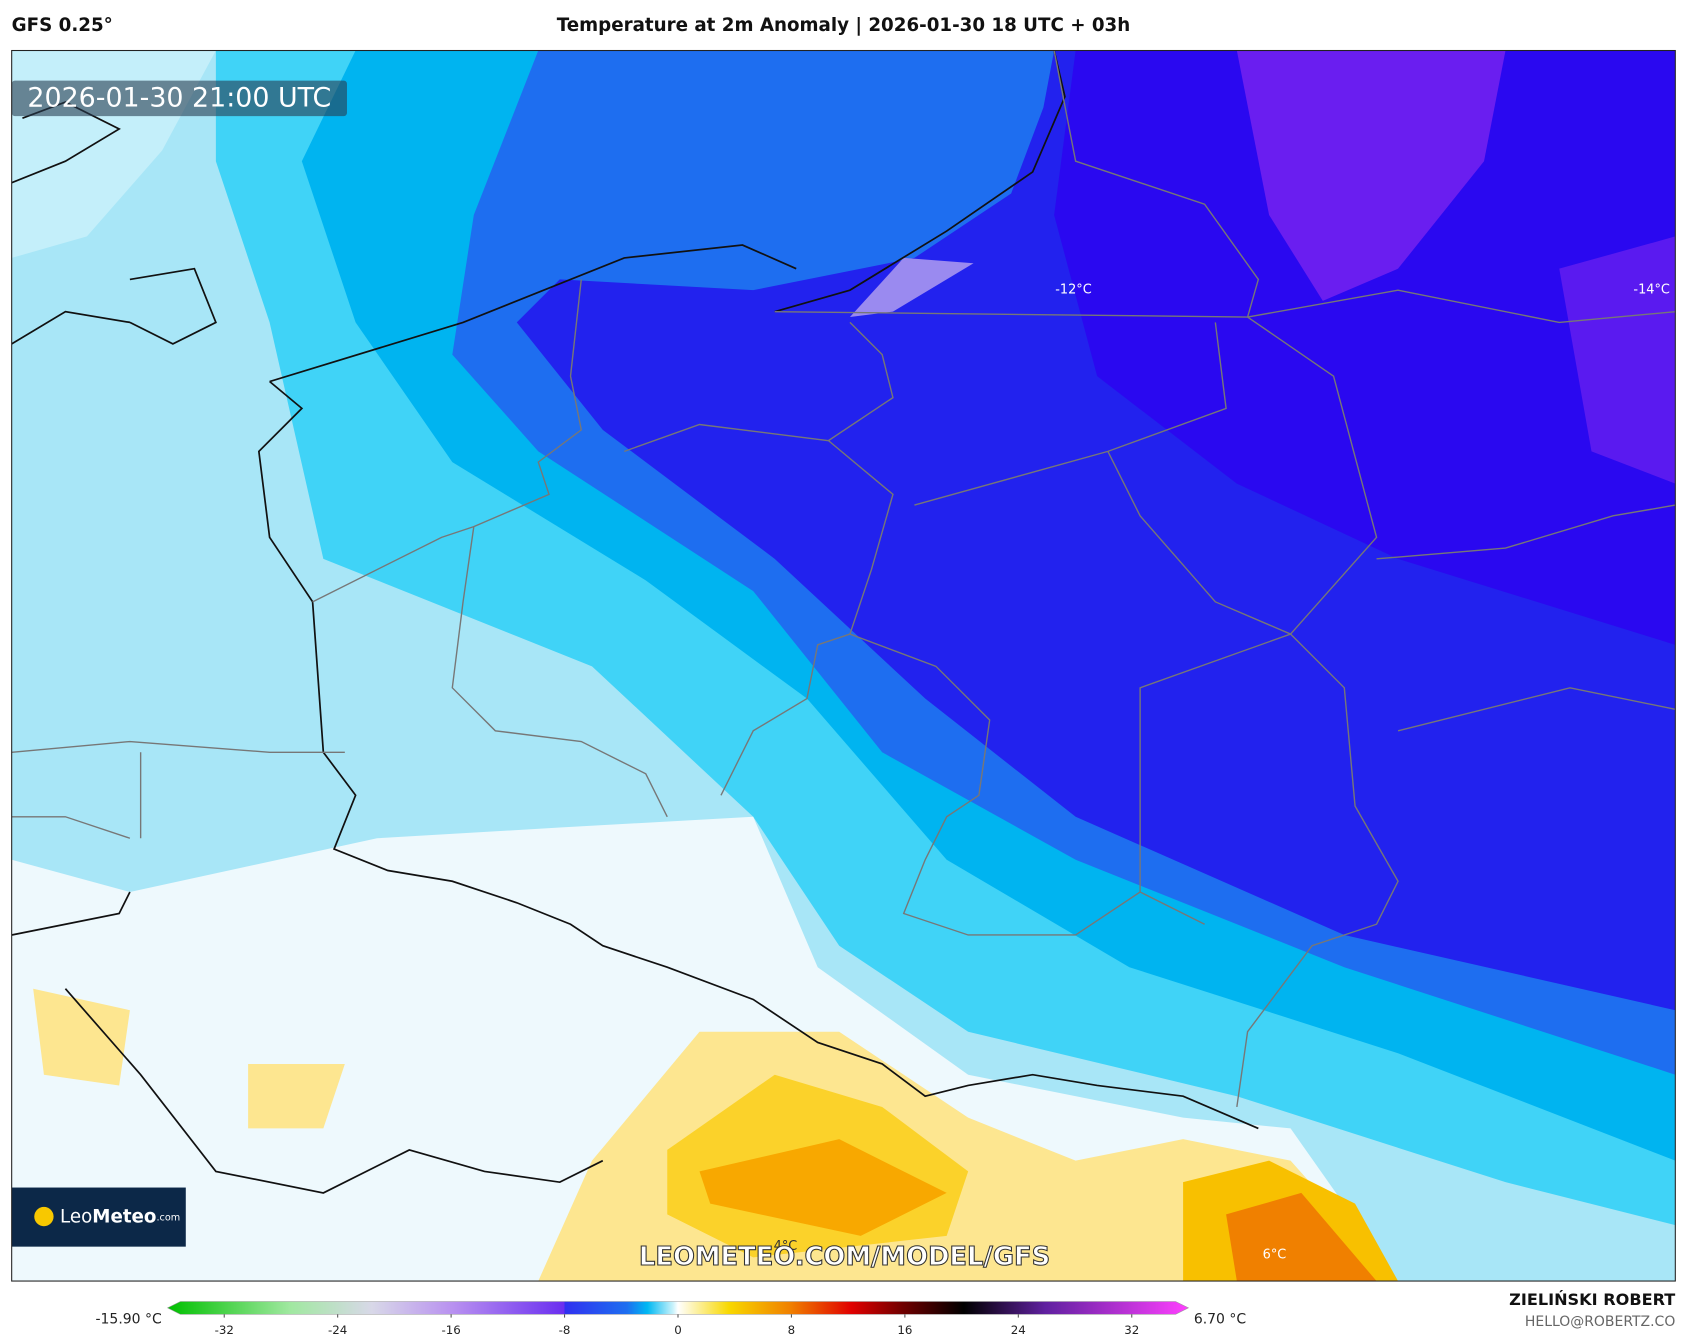  I want to click on colorbar-bar, so click(678, 1308).